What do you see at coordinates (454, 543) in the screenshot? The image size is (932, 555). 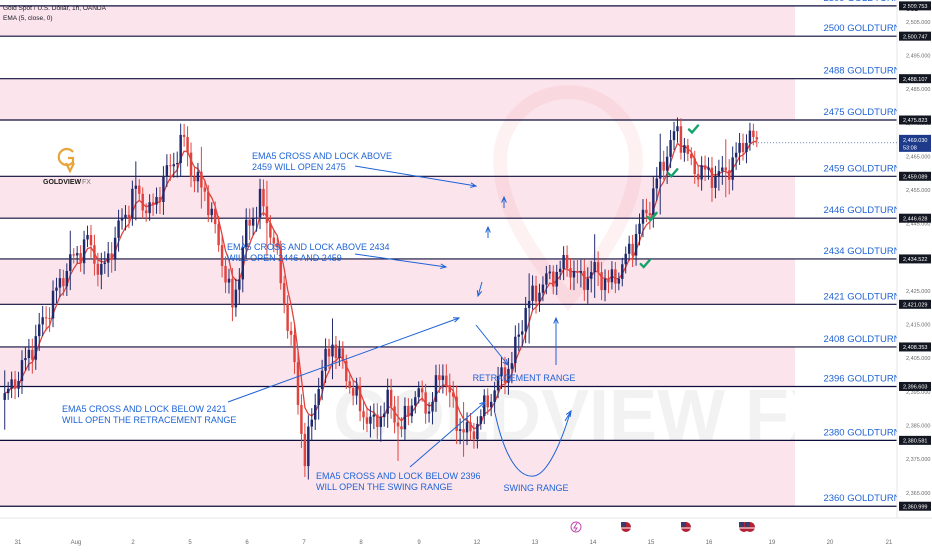 I see `time-axis: 31 Aug 2 5 6 7 8 9 12 13 14 15 16 19 20 21` at bounding box center [454, 543].